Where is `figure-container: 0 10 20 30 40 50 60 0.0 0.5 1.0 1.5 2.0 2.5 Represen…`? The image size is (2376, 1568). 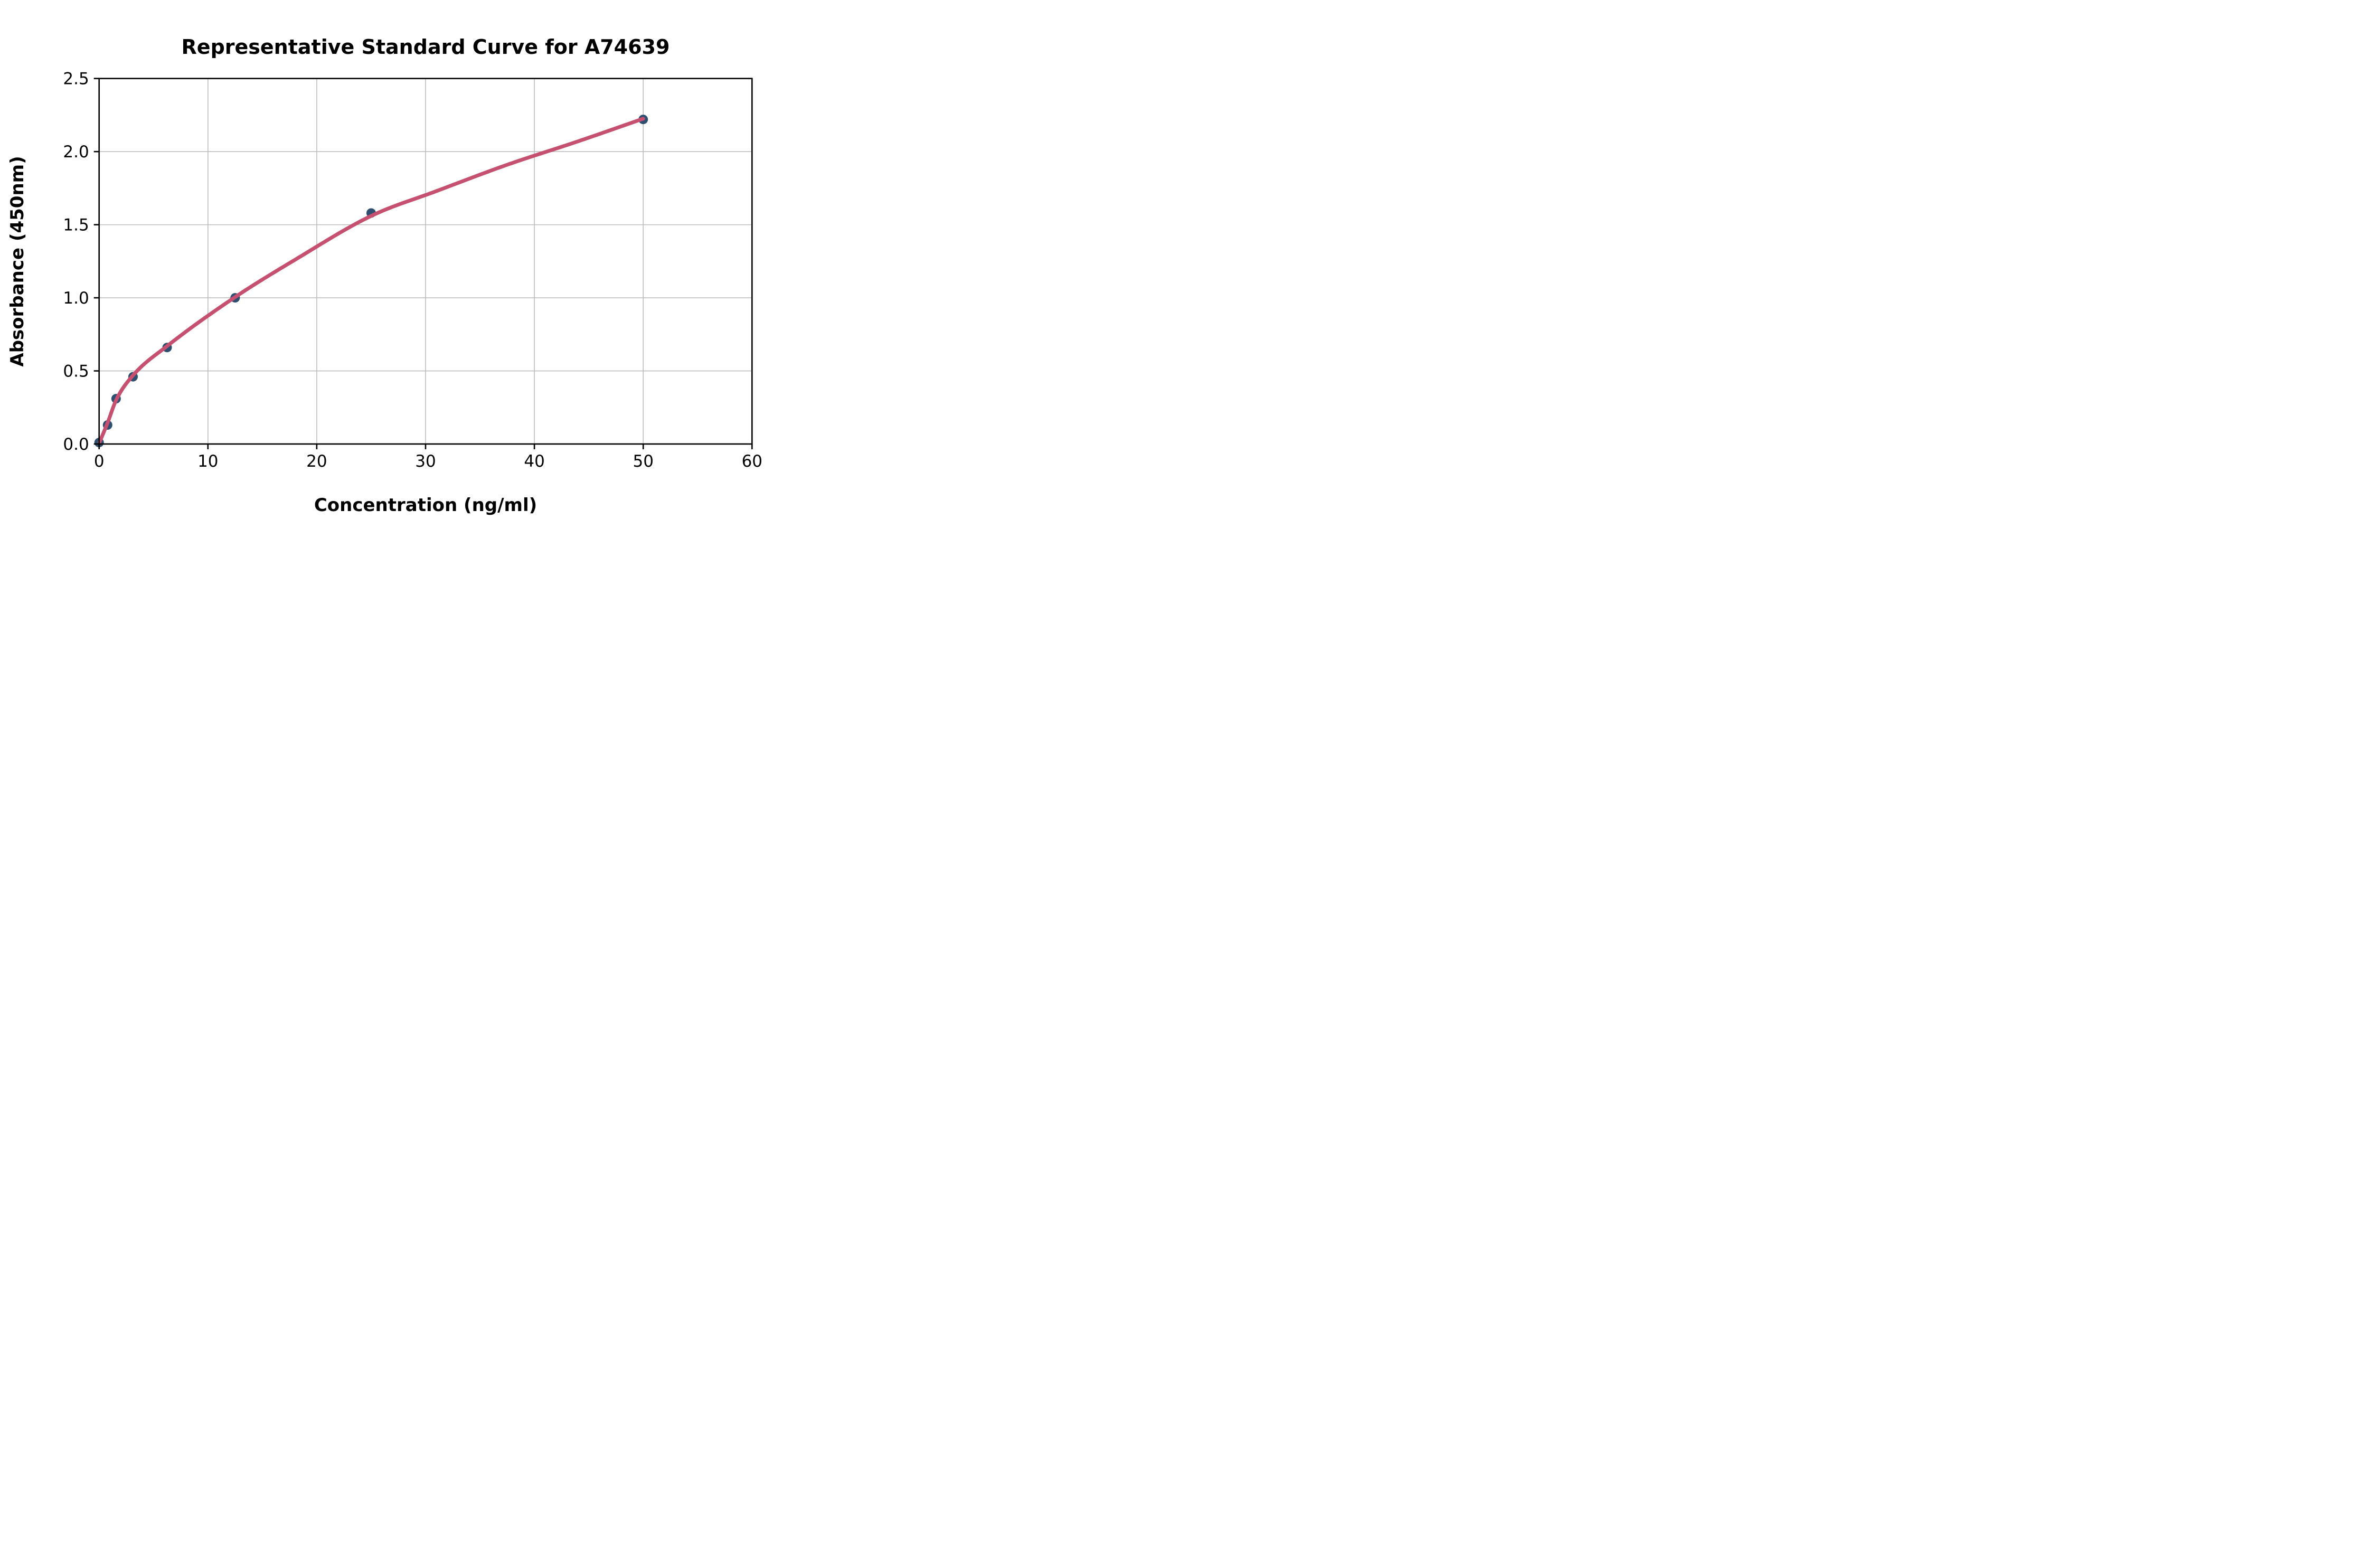 figure-container: 0 10 20 30 40 50 60 0.0 0.5 1.0 1.5 2.0 2.5 Represen… is located at coordinates (396, 261).